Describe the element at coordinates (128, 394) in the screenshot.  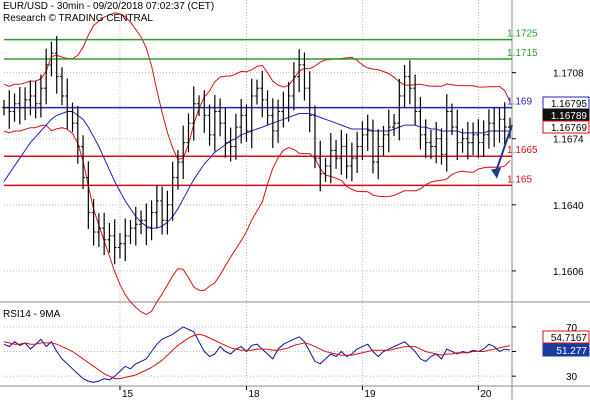
I see `day-tick-label: 15` at that location.